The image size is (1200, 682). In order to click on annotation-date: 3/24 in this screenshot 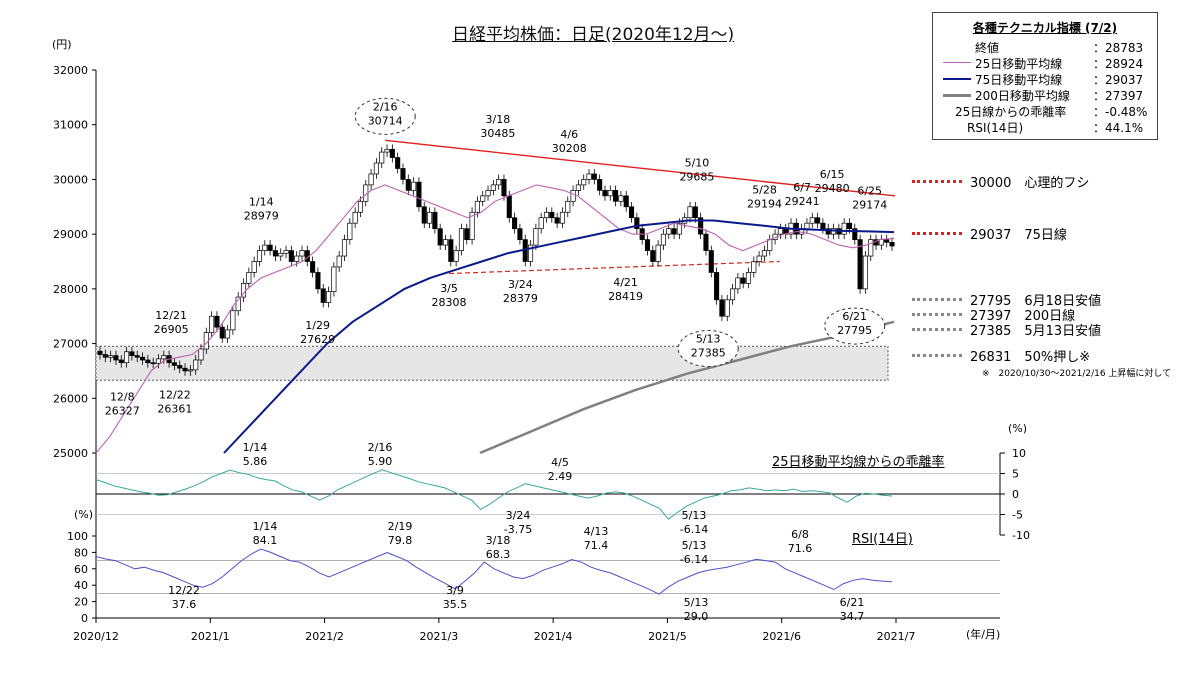, I will do `click(520, 284)`.